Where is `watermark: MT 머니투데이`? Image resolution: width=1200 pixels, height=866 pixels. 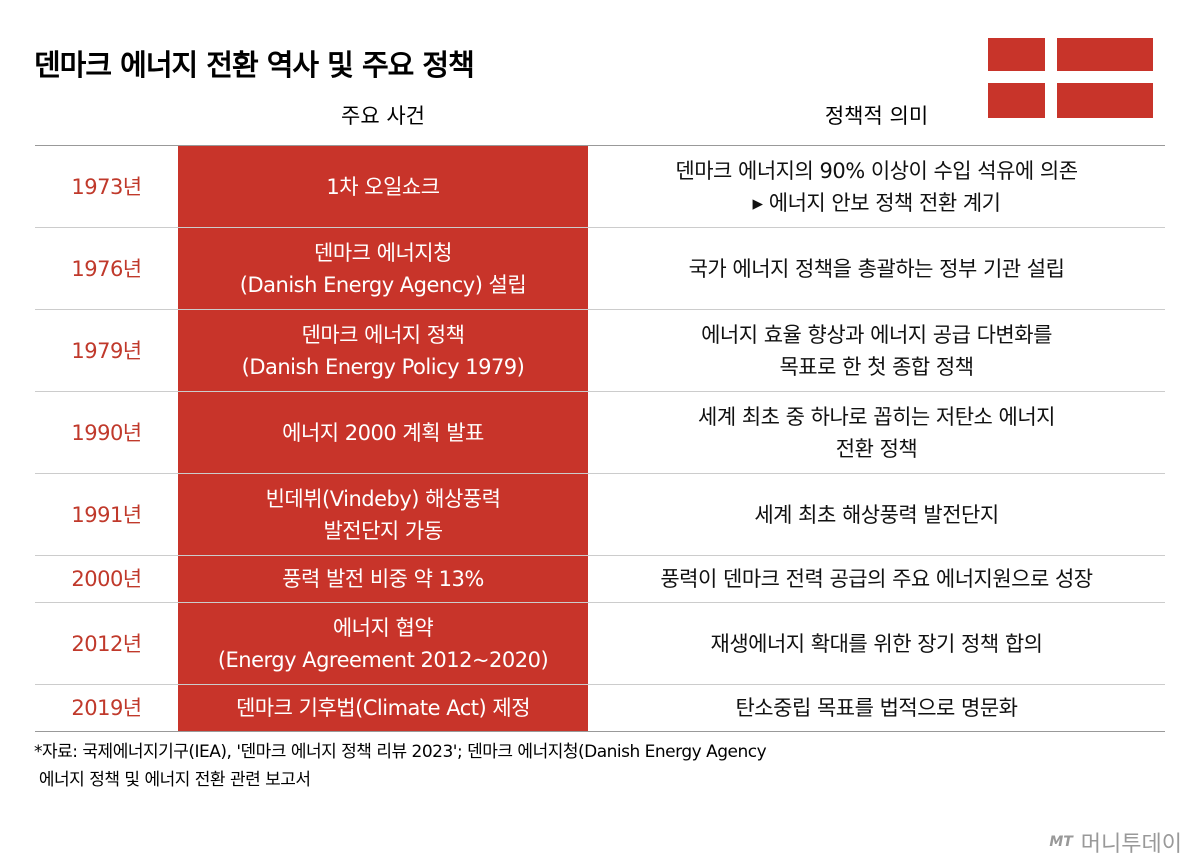 watermark: MT 머니투데이 is located at coordinates (1115, 842).